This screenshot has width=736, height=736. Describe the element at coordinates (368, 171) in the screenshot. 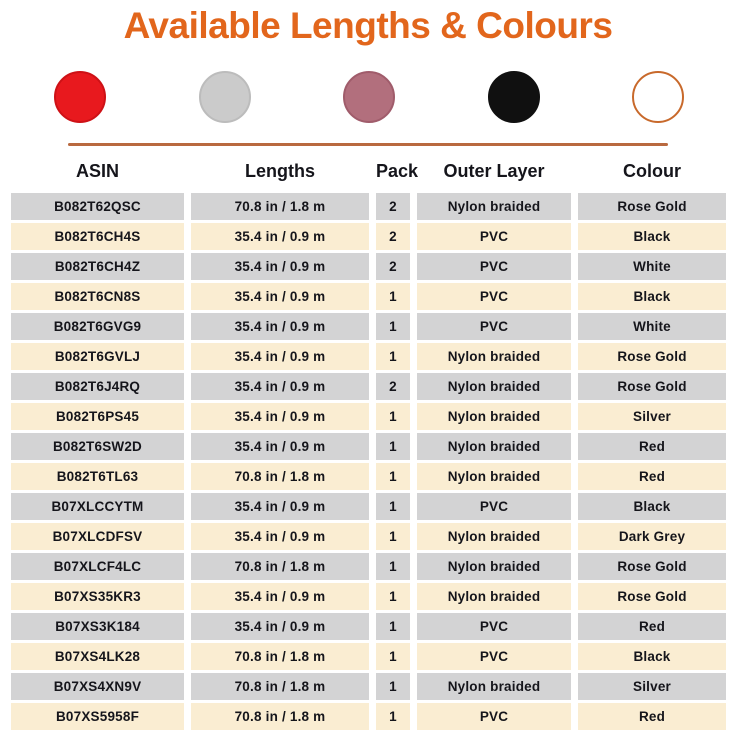

I see `table-header-row: ASIN Lengths Pack Outer Layer Colour` at that location.